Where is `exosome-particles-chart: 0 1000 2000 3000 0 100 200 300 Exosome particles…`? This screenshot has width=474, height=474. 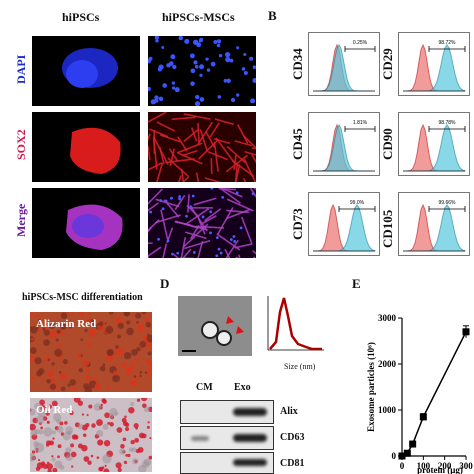
exosome-particles-chart: 0 1000 2000 3000 0 100 200 300 Exosome particles… is located at coordinates (419, 393).